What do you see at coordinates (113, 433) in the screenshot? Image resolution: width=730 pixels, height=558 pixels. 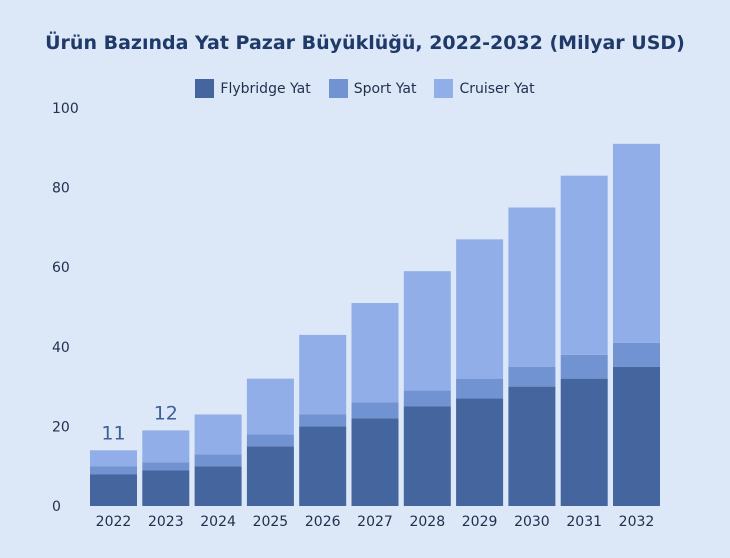 I see `data-label: 11` at bounding box center [113, 433].